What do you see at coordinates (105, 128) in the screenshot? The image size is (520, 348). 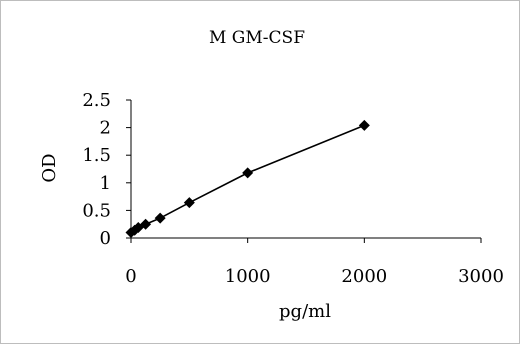 I see `y-tick-label: 2` at bounding box center [105, 128].